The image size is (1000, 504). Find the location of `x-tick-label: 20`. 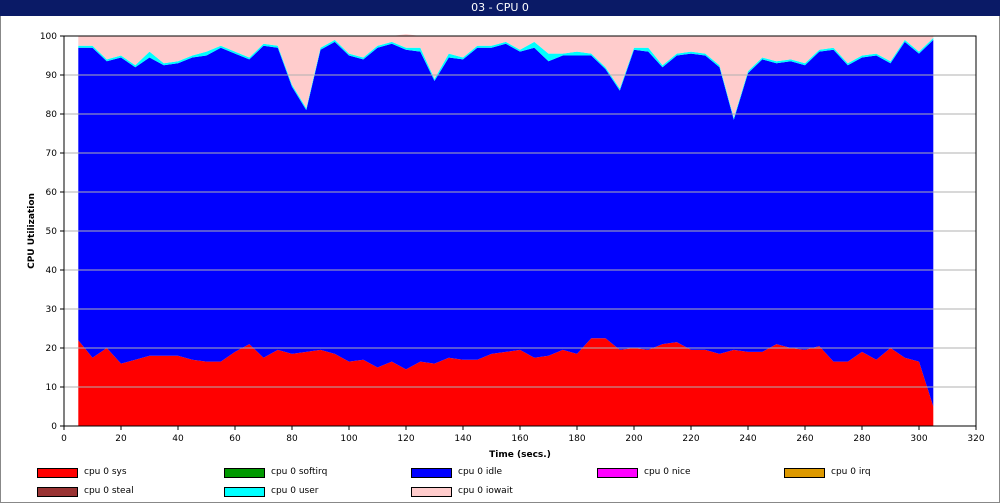

x-tick-label: 20 is located at coordinates (121, 439).